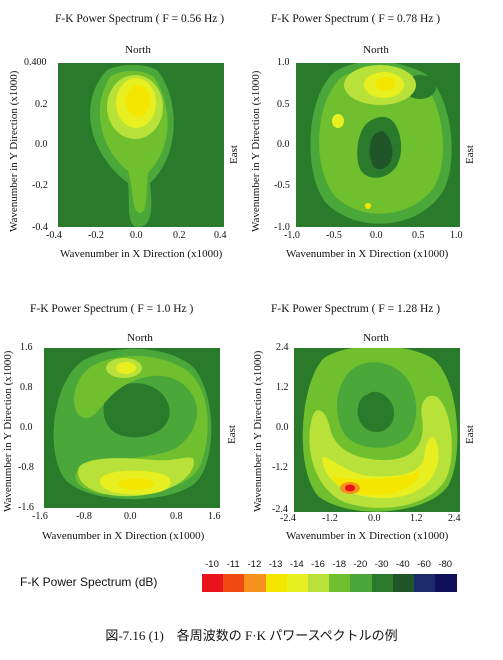 The width and height of the screenshot is (503, 660). What do you see at coordinates (360, 564) in the screenshot?
I see `legend-level-label: -20` at bounding box center [360, 564].